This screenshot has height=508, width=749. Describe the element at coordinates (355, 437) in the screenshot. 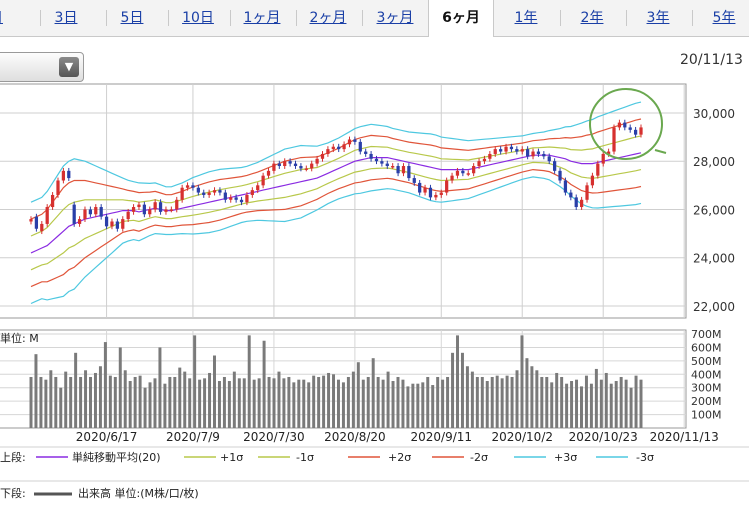

I see `x-tick-label: 2020/8/20` at that location.